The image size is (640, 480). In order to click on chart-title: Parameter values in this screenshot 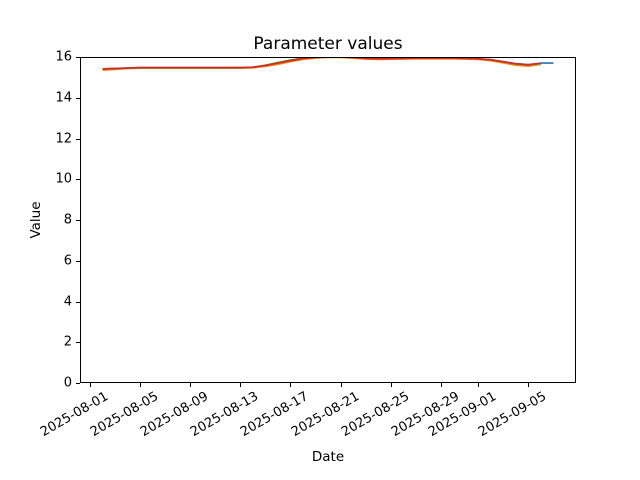, I will do `click(328, 44)`.